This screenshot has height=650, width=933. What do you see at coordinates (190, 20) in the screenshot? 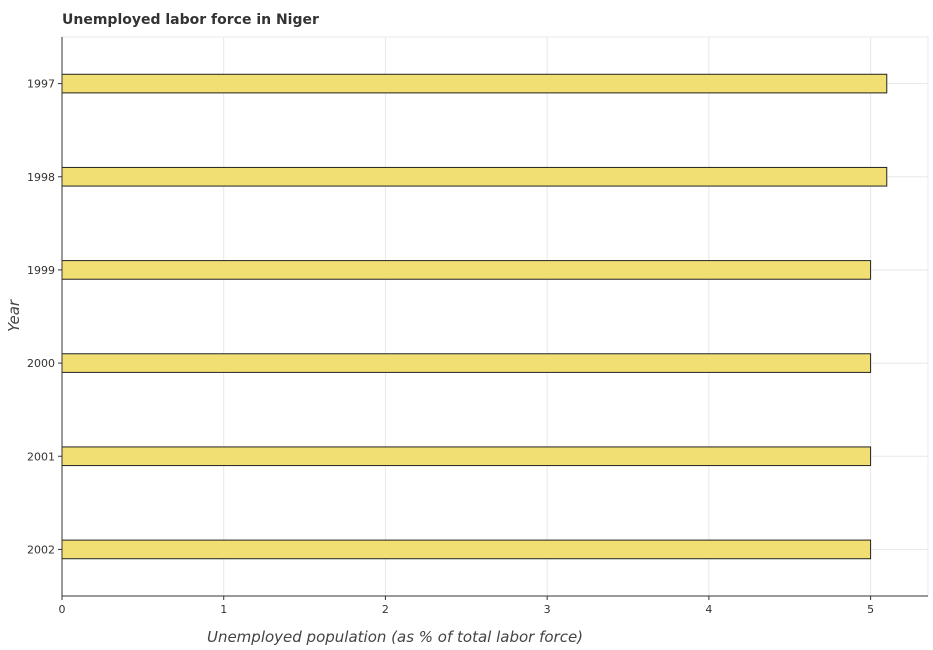
I see `chart-title: Unemployed labor force in Niger` at bounding box center [190, 20].